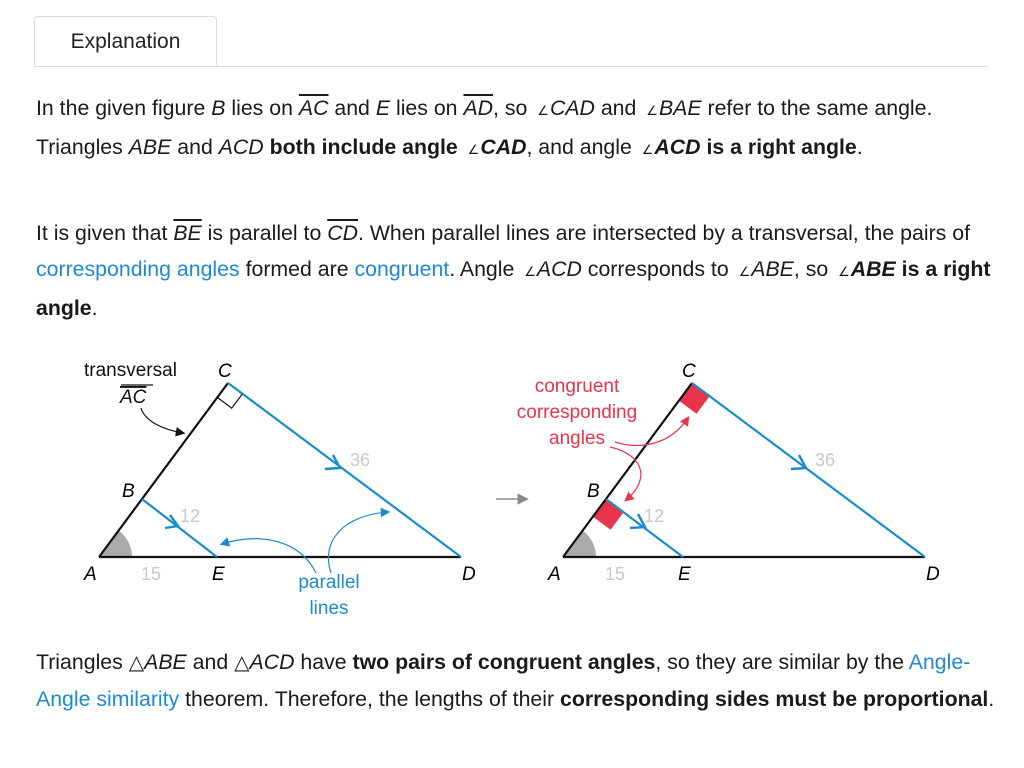 This screenshot has height=768, width=1024. Describe the element at coordinates (652, 431) in the screenshot. I see `congruent-pointer-arrow-c` at that location.